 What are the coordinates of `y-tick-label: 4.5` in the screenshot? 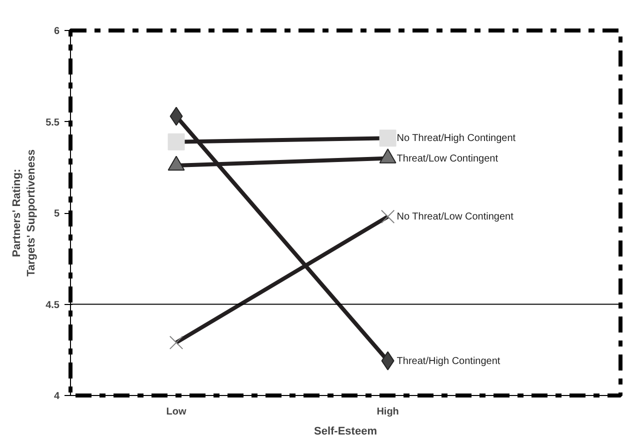 It's located at (53, 305).